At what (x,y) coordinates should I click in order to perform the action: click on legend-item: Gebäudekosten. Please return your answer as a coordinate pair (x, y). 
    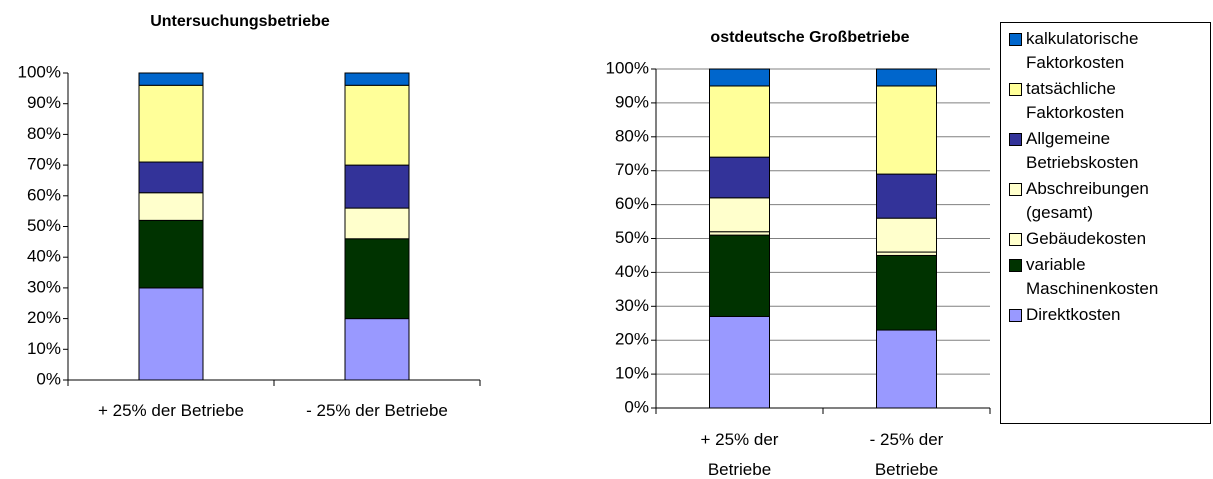
    Looking at the image, I should click on (1109, 239).